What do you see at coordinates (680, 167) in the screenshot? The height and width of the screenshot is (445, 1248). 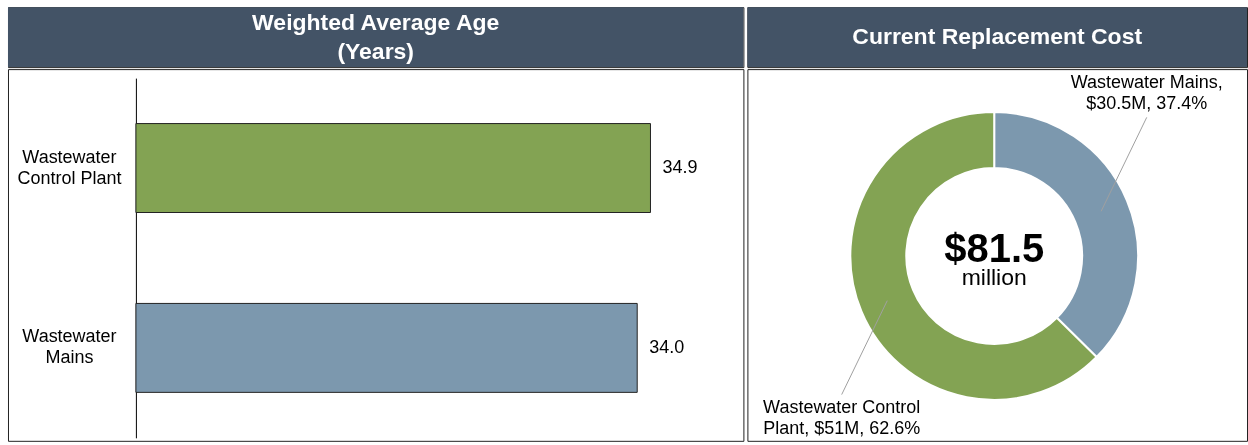 I see `data-label: 34.9` at bounding box center [680, 167].